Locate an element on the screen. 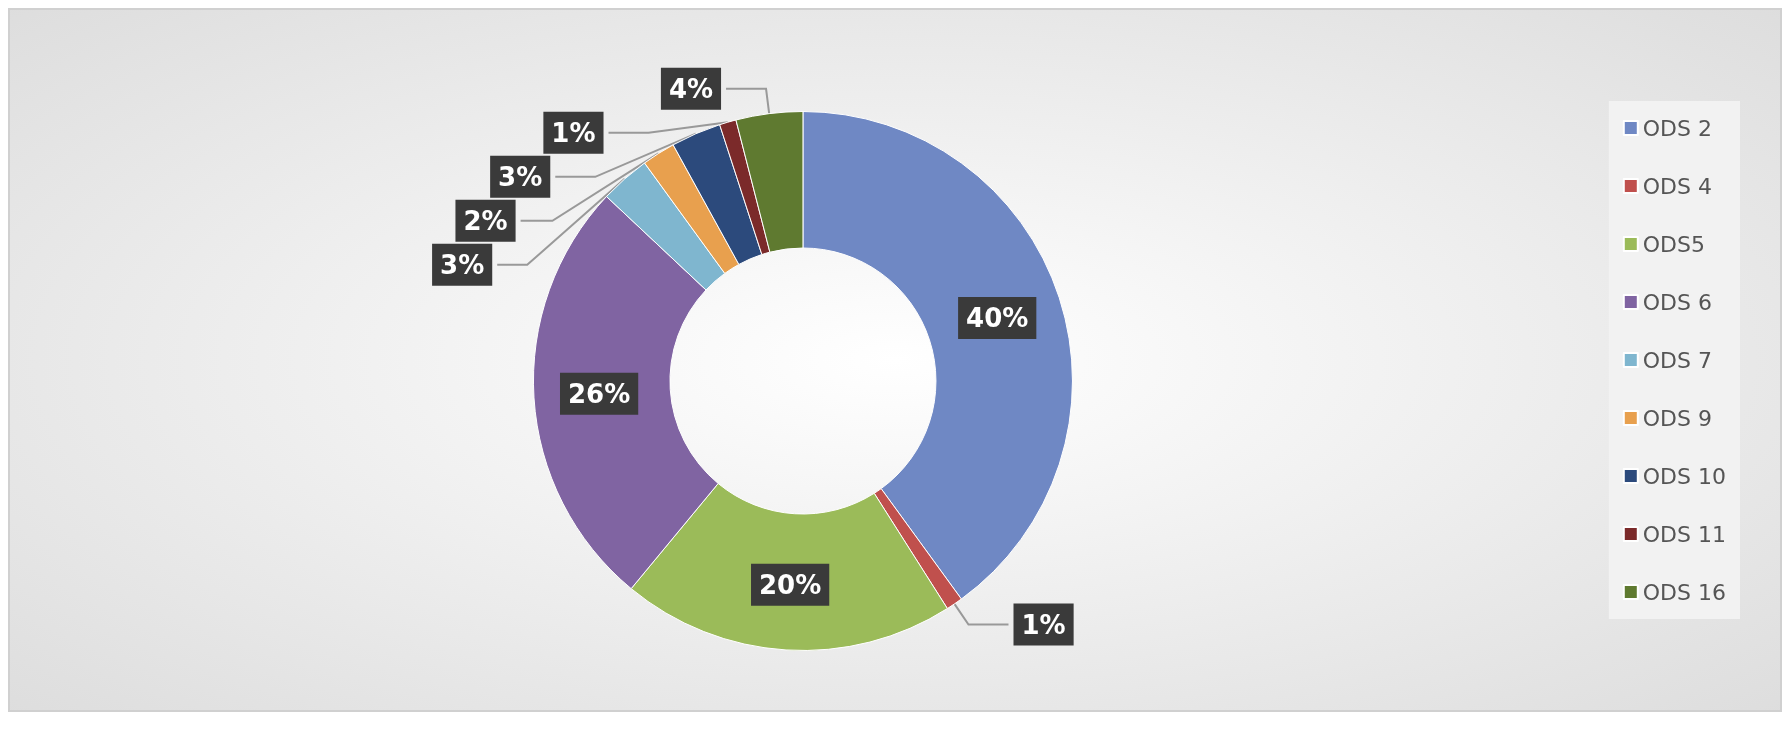  legend-label: ODS 7 is located at coordinates (1677, 360).